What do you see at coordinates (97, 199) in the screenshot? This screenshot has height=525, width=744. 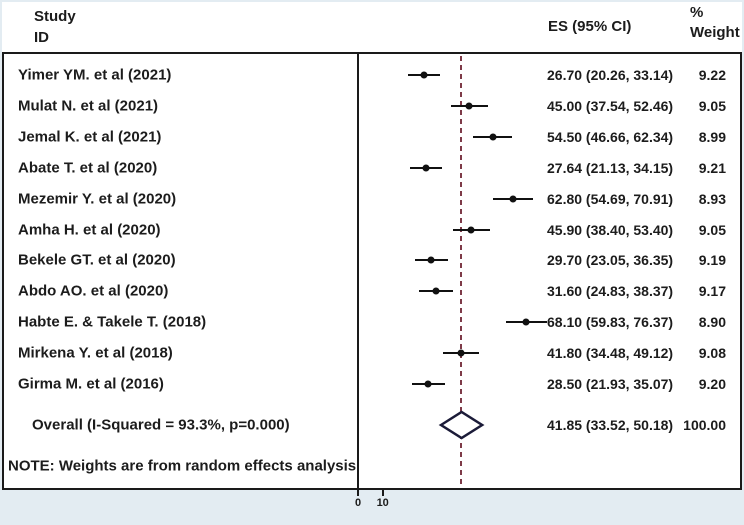 I see `study-label: Mezemir Y. et al (2020)` at bounding box center [97, 199].